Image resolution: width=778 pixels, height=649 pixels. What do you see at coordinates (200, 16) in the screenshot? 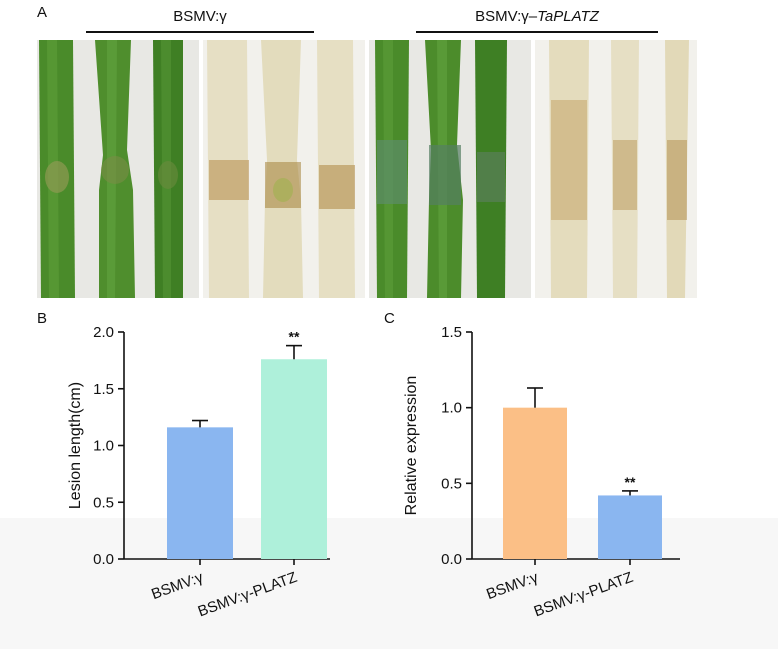
I see `group-title-control: BSMV:γ` at bounding box center [200, 16].